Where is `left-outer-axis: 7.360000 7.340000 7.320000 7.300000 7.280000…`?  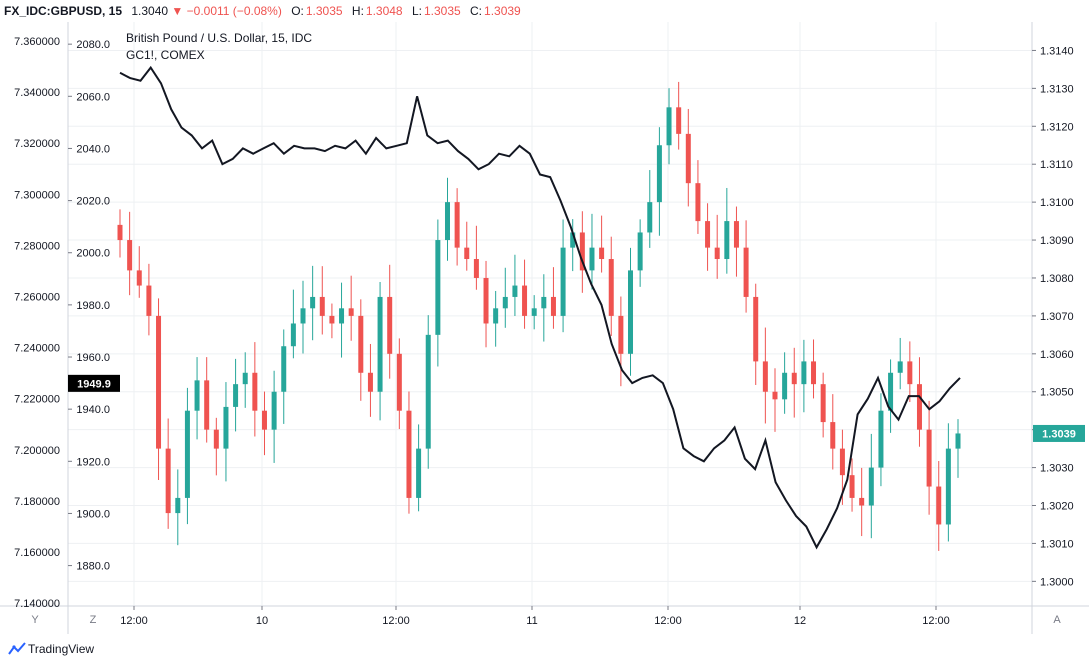 left-outer-axis: 7.360000 7.340000 7.320000 7.300000 7.280000… is located at coordinates (37, 323).